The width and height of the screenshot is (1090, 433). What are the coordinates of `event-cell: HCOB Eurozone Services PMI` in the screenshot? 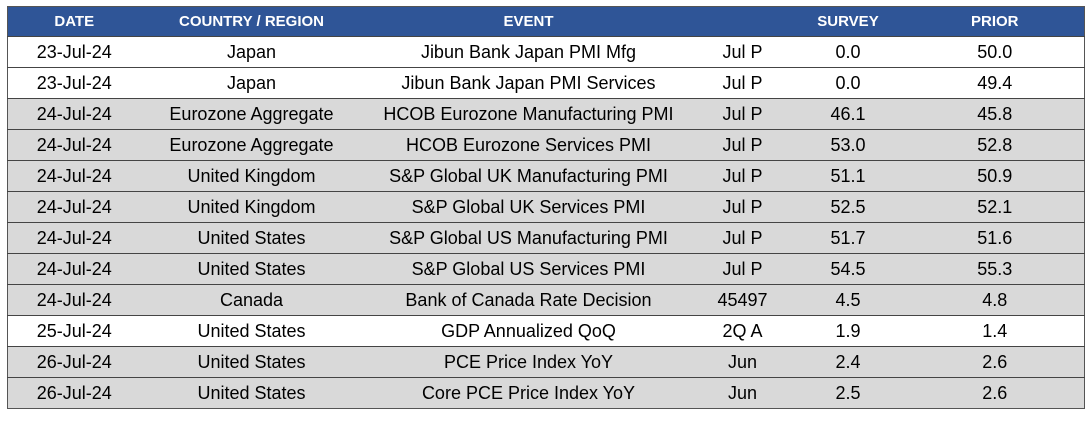 It's located at (528, 145).